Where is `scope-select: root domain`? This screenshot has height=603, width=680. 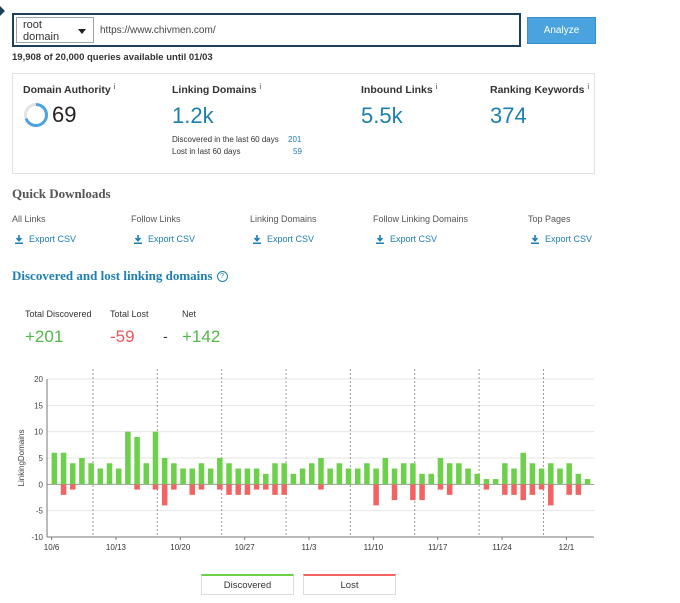
scope-select: root domain is located at coordinates (55, 30).